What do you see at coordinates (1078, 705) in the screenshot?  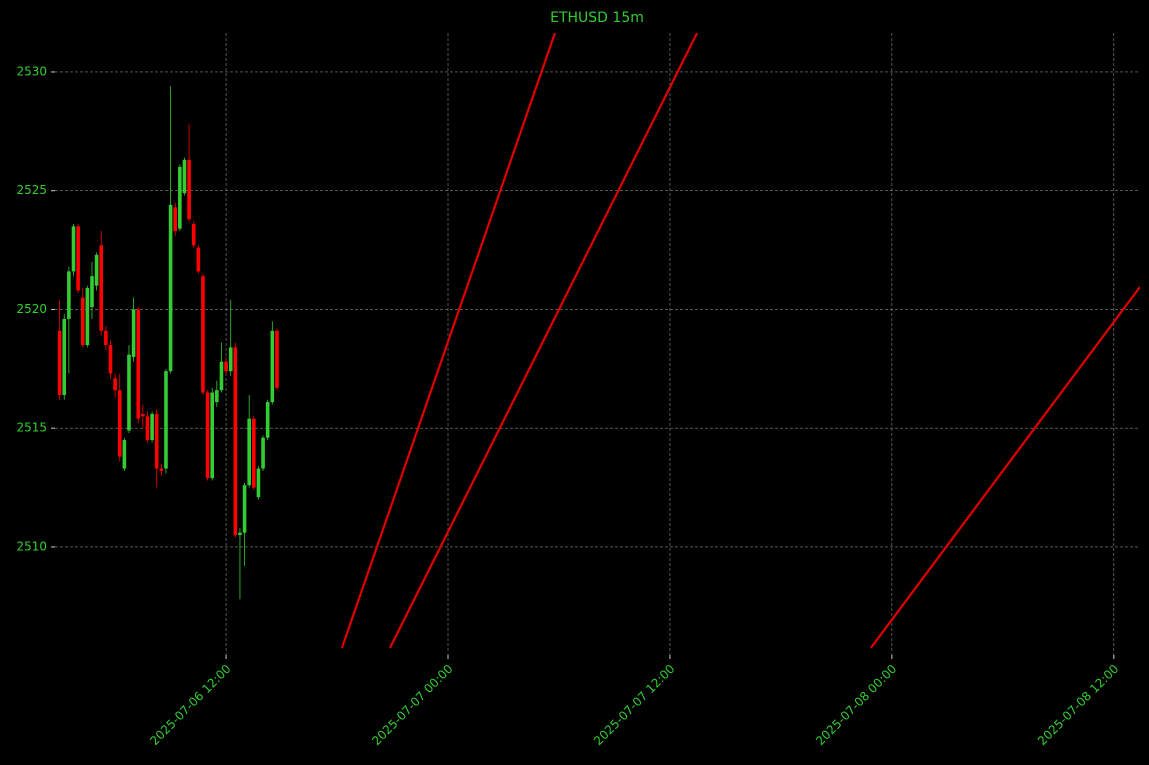 I see `x-tick-label: 2025-07-08 12:00` at bounding box center [1078, 705].